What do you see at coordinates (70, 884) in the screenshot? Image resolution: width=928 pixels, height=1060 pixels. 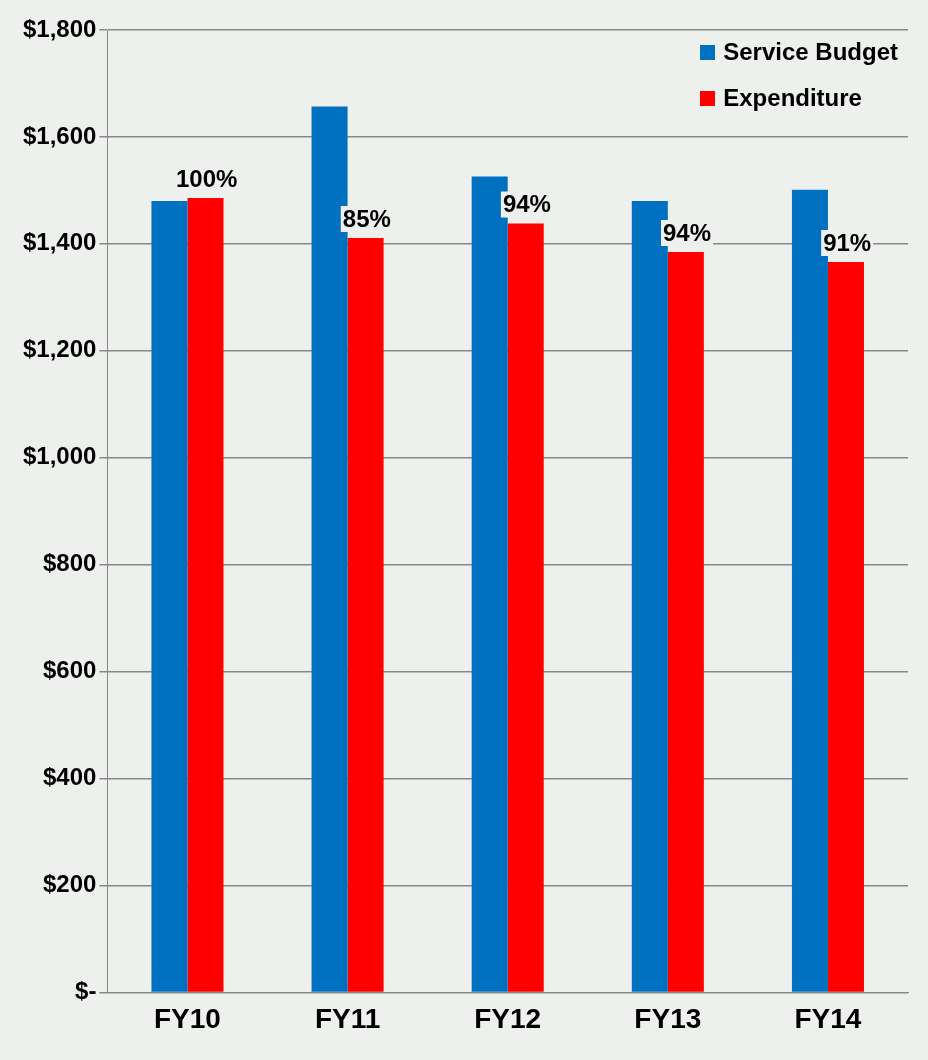 I see `y-tick-label: $200` at bounding box center [70, 884].